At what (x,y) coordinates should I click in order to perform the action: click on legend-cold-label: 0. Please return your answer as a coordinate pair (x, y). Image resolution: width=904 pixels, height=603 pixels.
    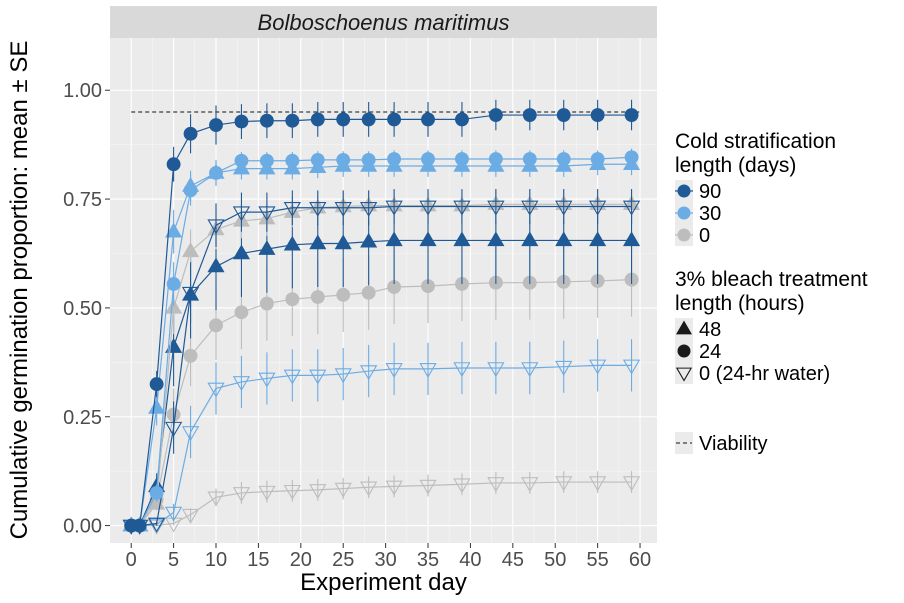
    Looking at the image, I should click on (704, 236).